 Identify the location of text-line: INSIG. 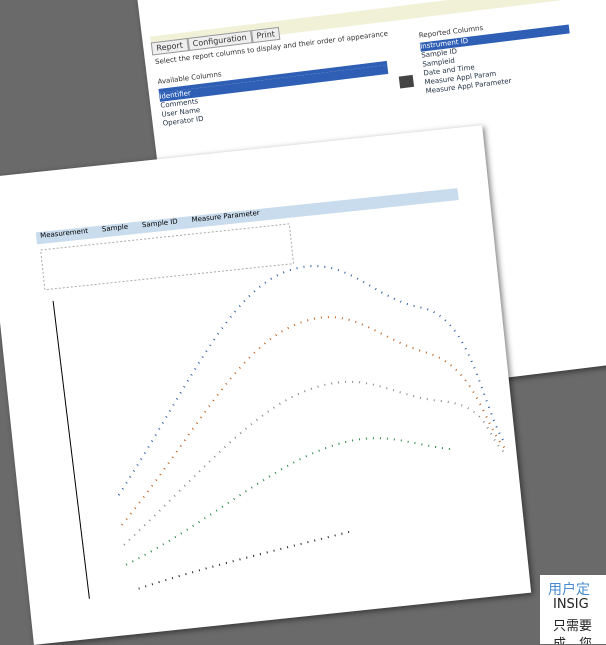
(571, 604).